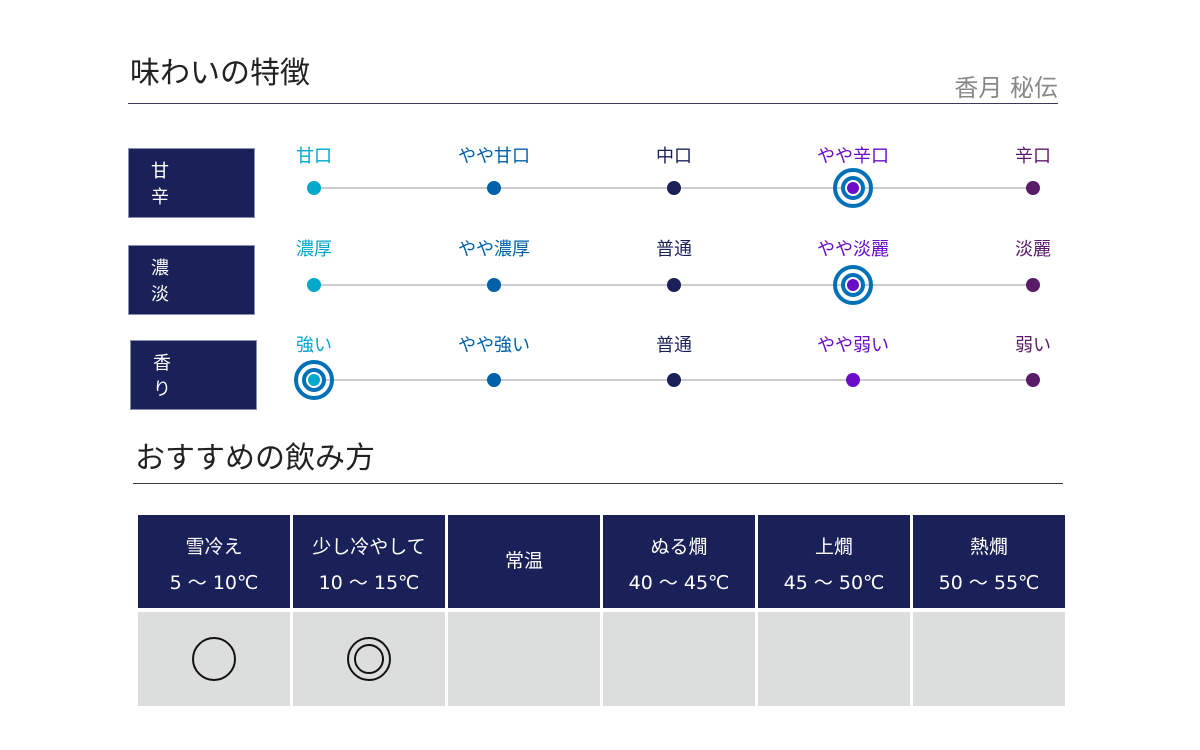 This screenshot has height=750, width=1200. I want to click on row-label: 濃 淡, so click(191, 280).